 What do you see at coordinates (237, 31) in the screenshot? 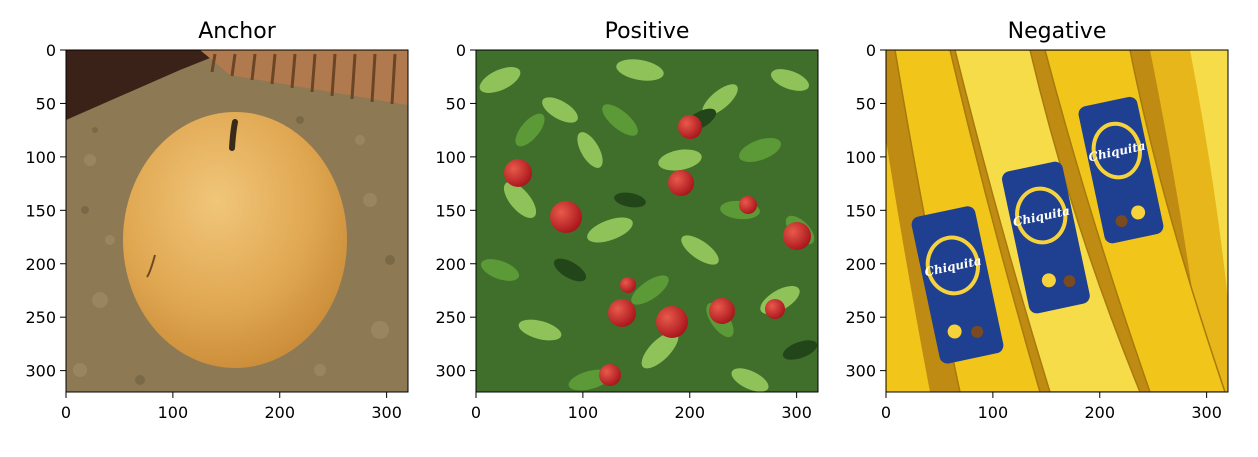
I see `panel-title: Anchor` at bounding box center [237, 31].